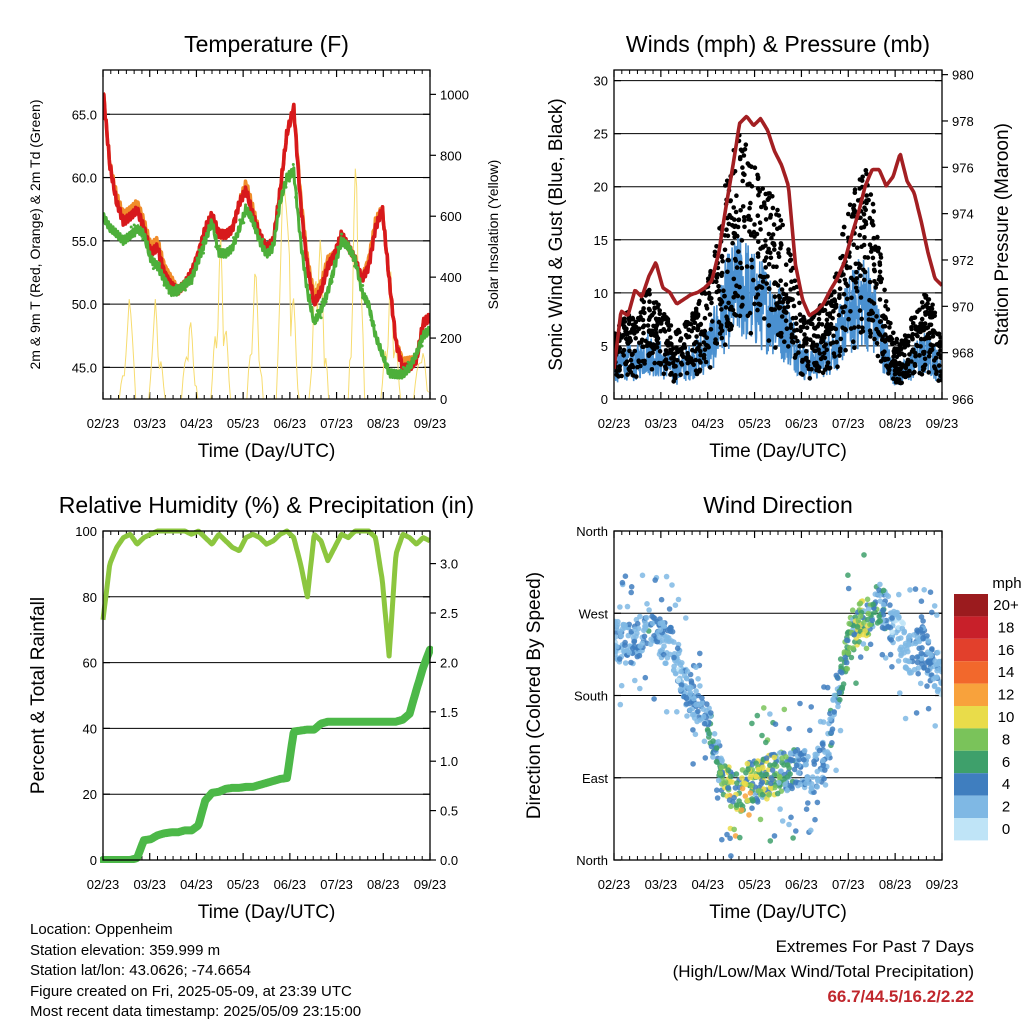 This screenshot has width=1024, height=1024. Describe the element at coordinates (266, 245) in the screenshot. I see `plot-area` at that location.